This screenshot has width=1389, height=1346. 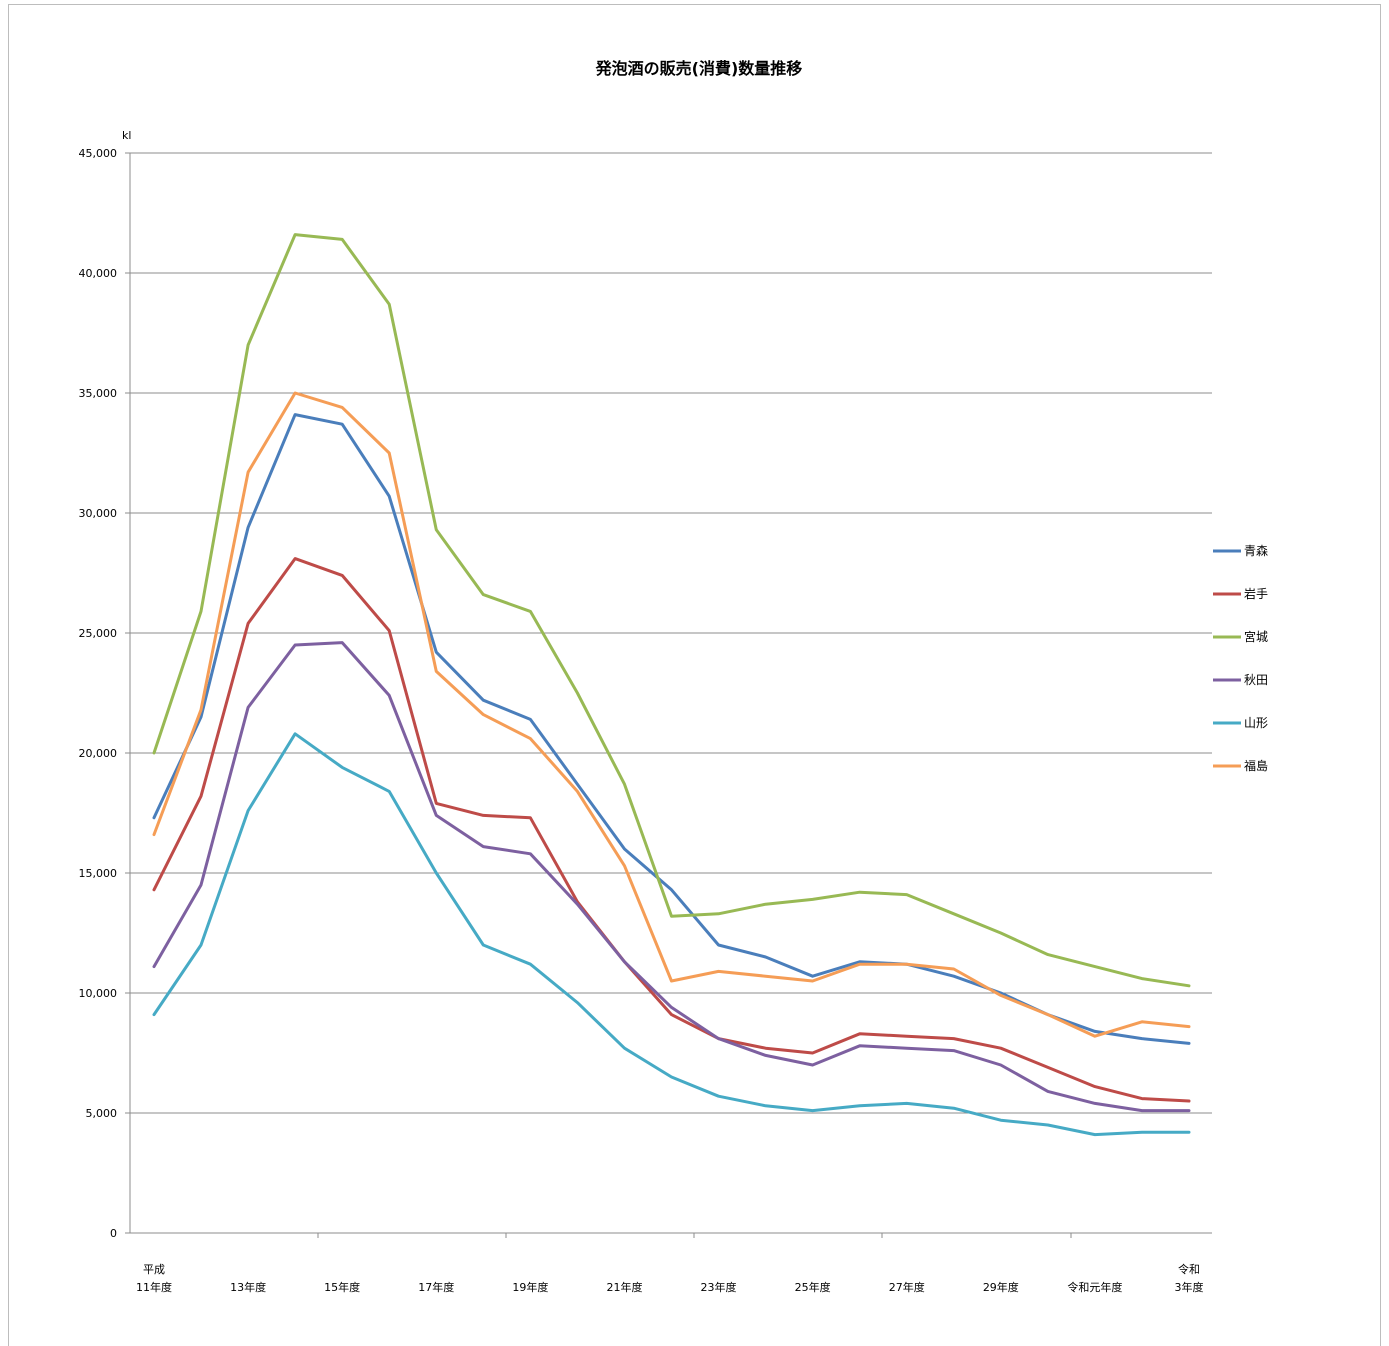 What do you see at coordinates (719, 1287) in the screenshot?
I see `x-tick-label: 23年度` at bounding box center [719, 1287].